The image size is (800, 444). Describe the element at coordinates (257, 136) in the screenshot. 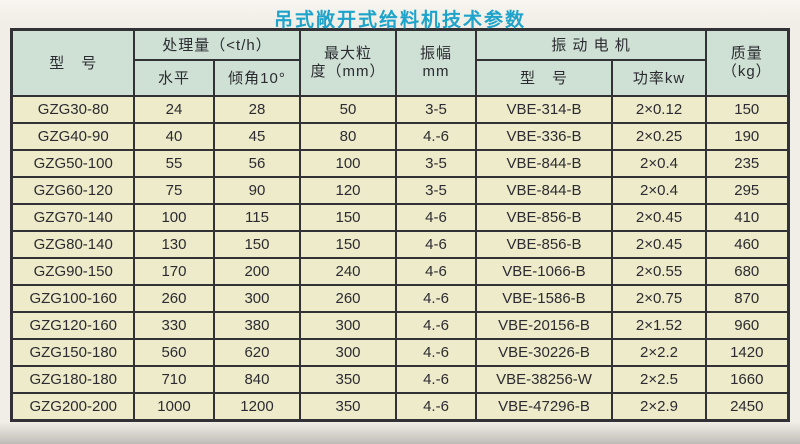

I see `capacity-incline-cell: 45` at that location.